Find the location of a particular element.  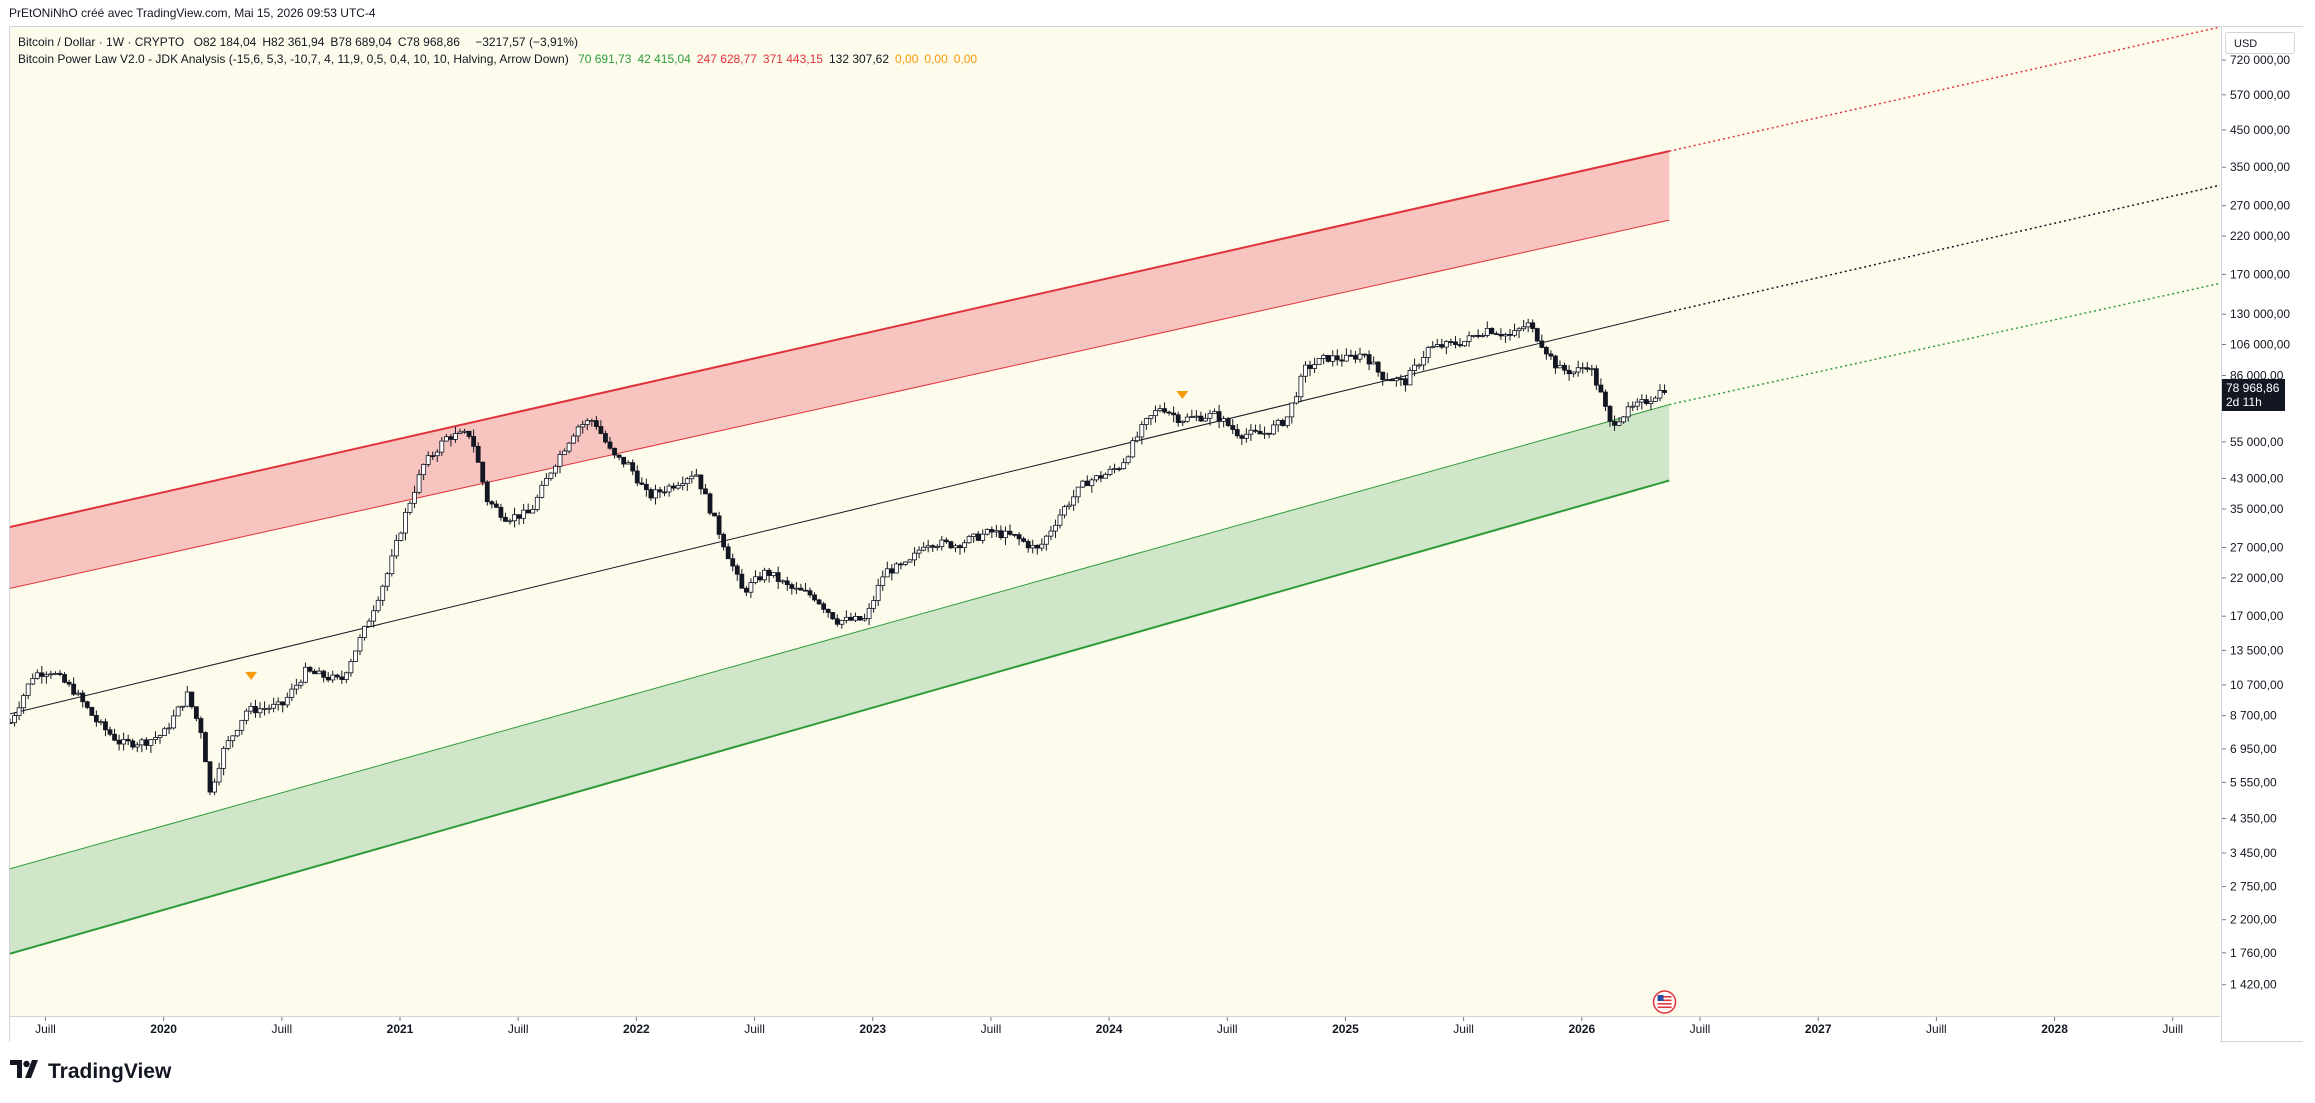

ohlc-label: C is located at coordinates (402, 42).